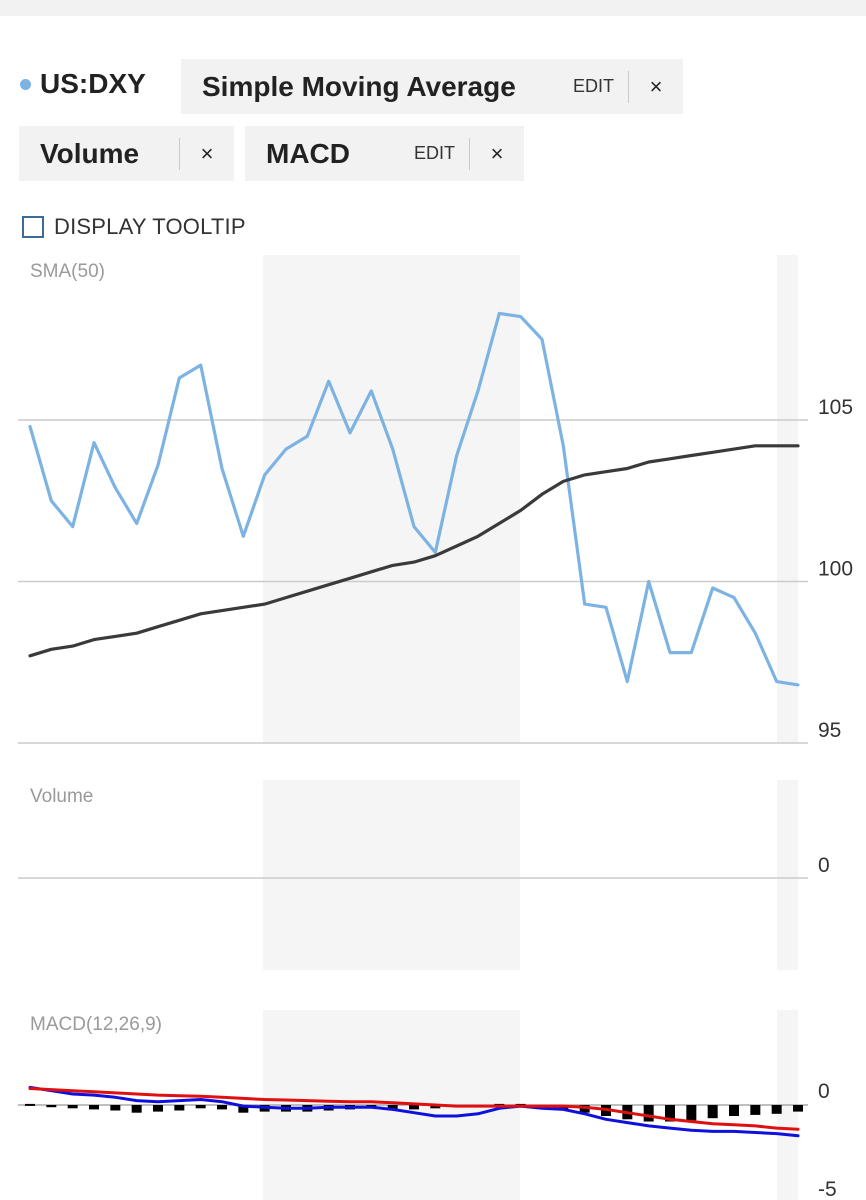 This screenshot has width=866, height=1200. I want to click on macd-edit-button: EDIT, so click(434, 153).